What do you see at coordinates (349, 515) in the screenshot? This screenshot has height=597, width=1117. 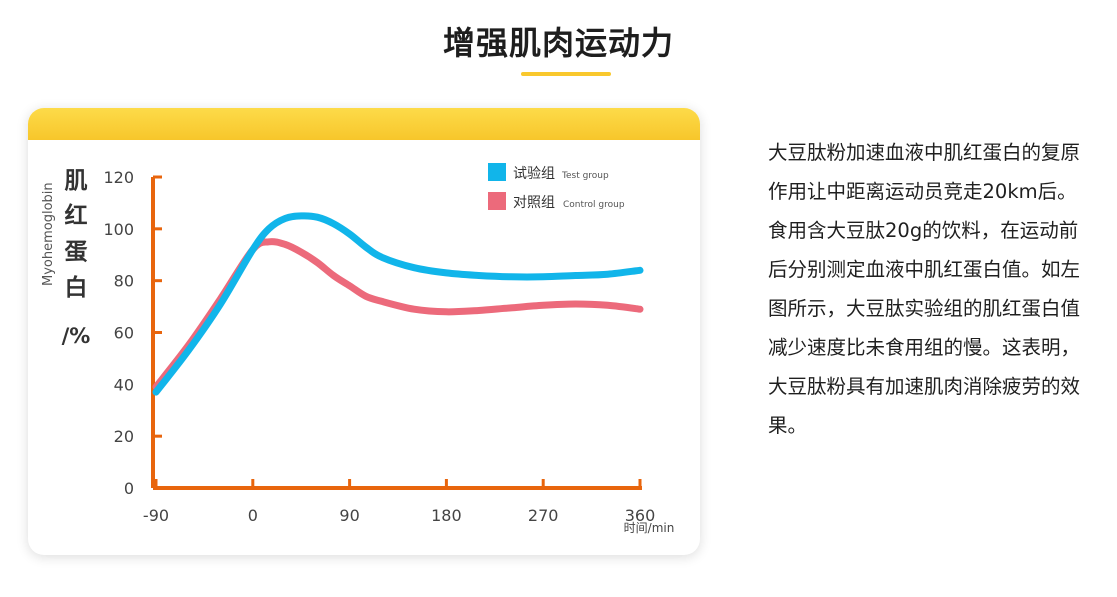 I see `x-tick-label: 90` at bounding box center [349, 515].